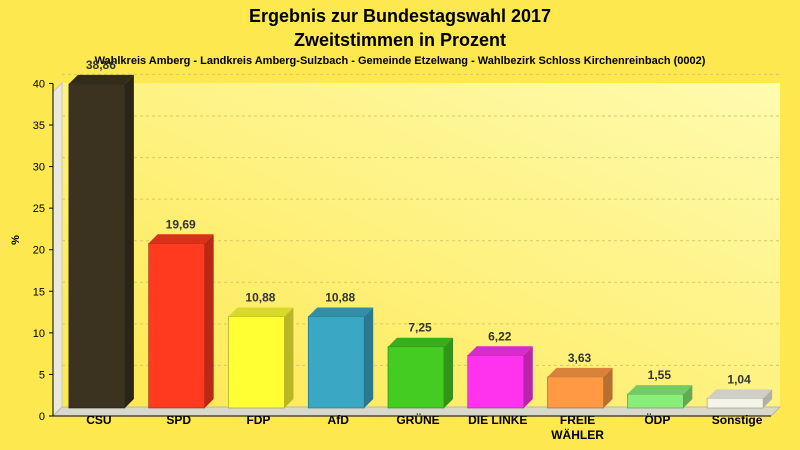 This screenshot has width=800, height=450. I want to click on chart-subtitle: Zweitstimmen in Prozent, so click(400, 40).